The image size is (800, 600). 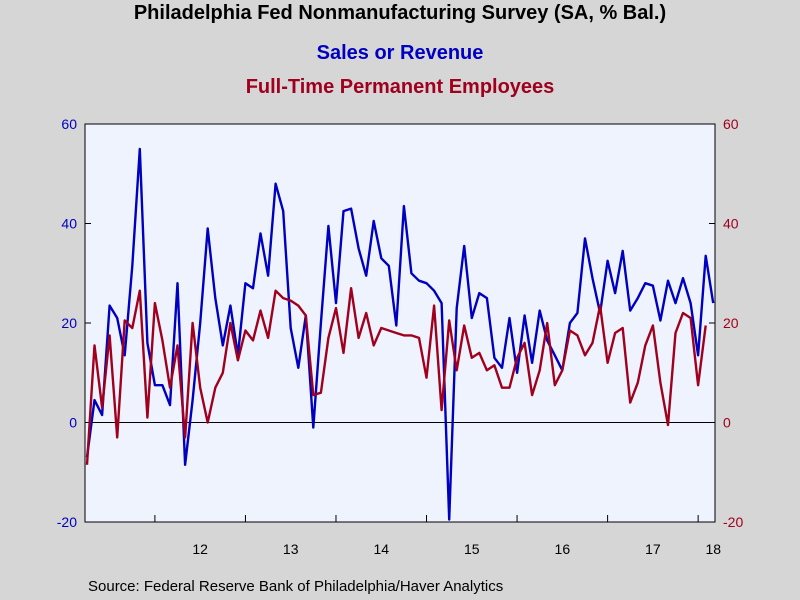 What do you see at coordinates (727, 423) in the screenshot?
I see `y-tick-label-right: 0` at bounding box center [727, 423].